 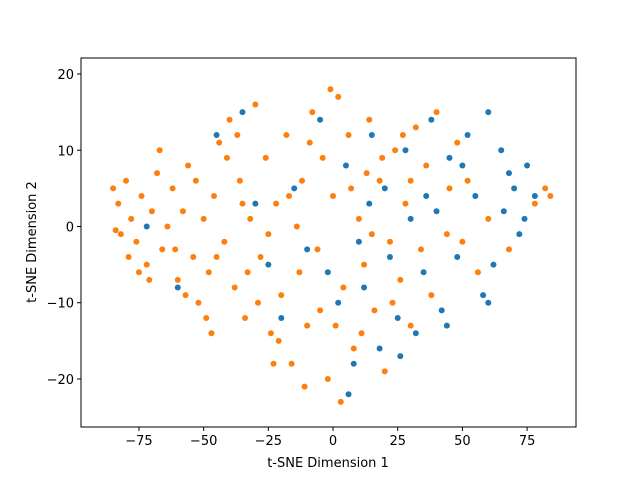 What do you see at coordinates (60, 304) in the screenshot?
I see `y-tick-label: −10` at bounding box center [60, 304].